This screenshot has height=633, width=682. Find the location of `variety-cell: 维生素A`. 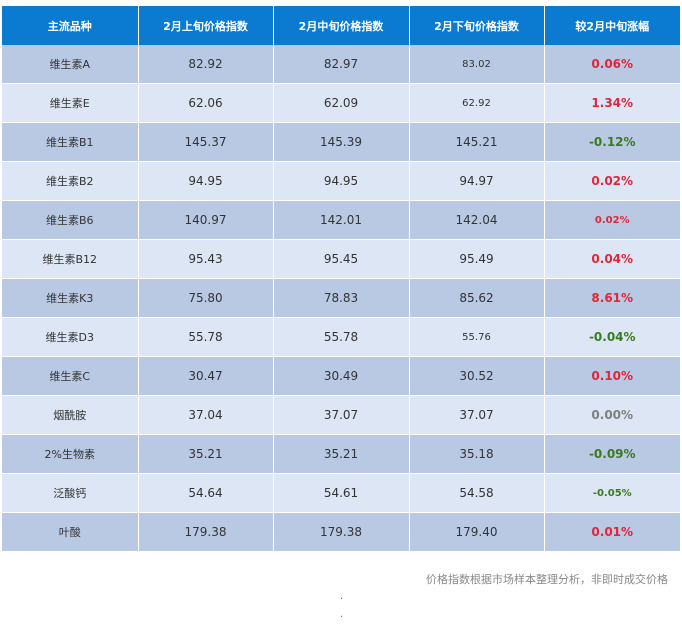

variety-cell: 维生素A is located at coordinates (70, 64).